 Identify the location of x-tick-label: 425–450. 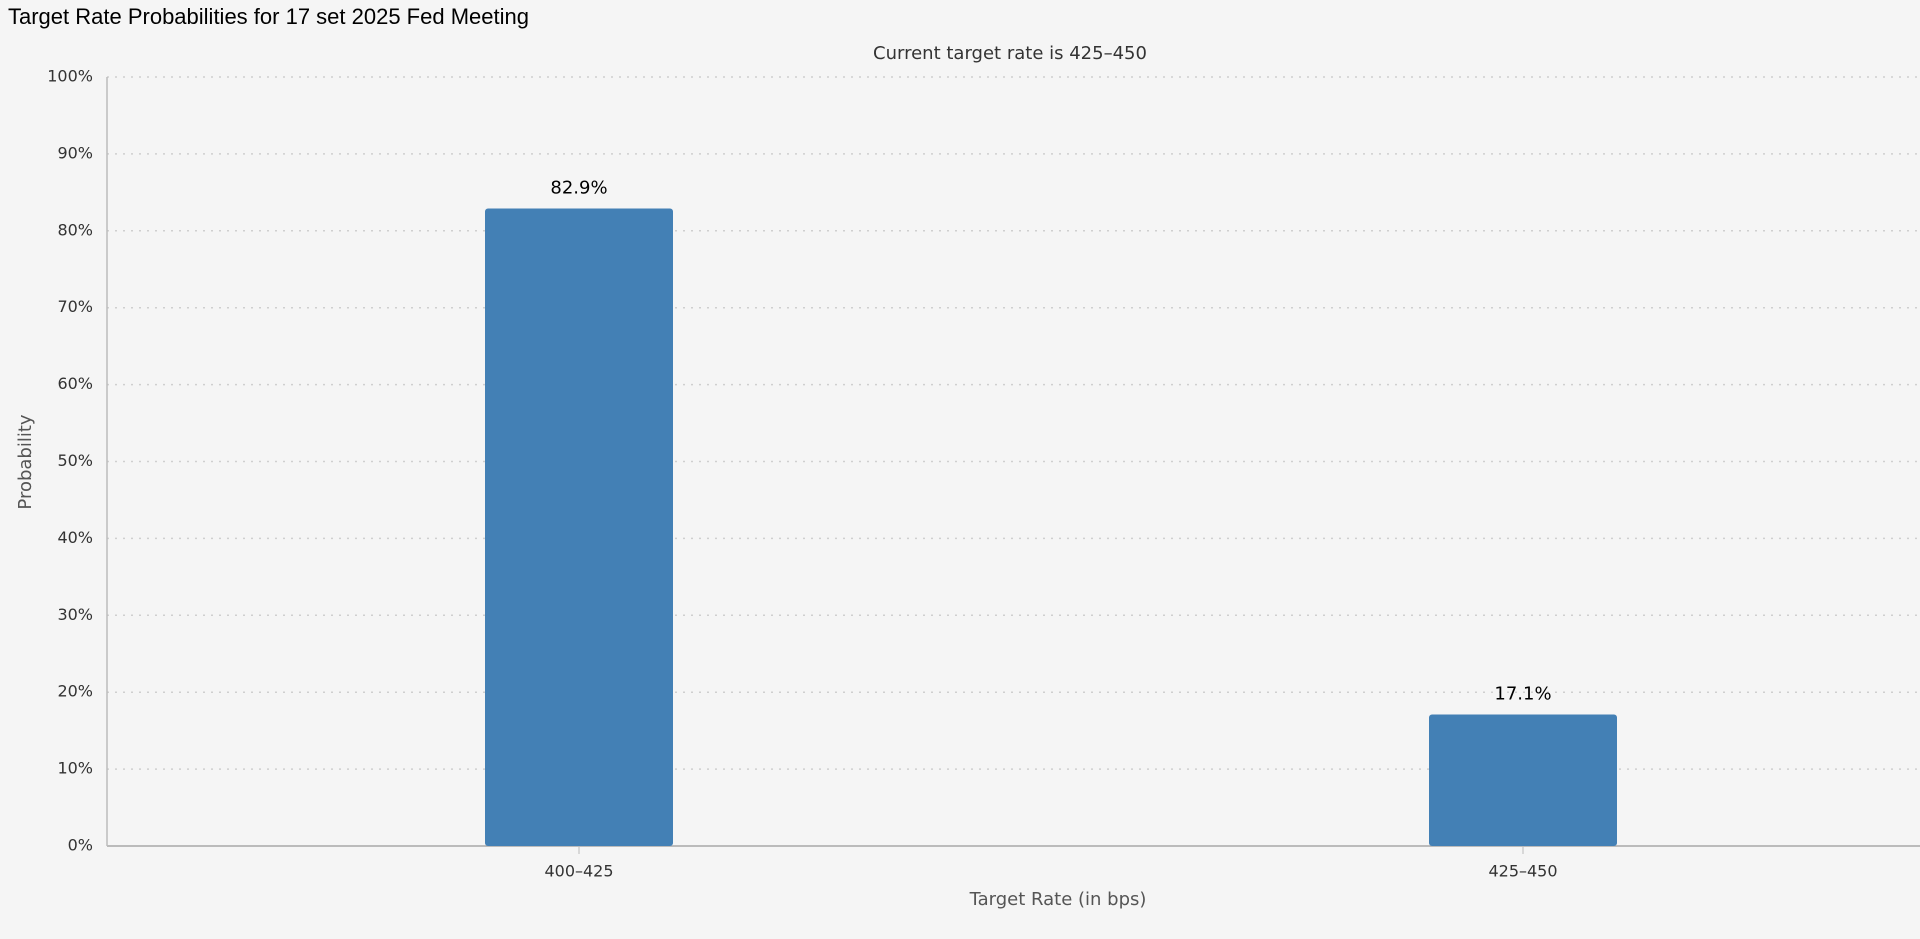
(1522, 871).